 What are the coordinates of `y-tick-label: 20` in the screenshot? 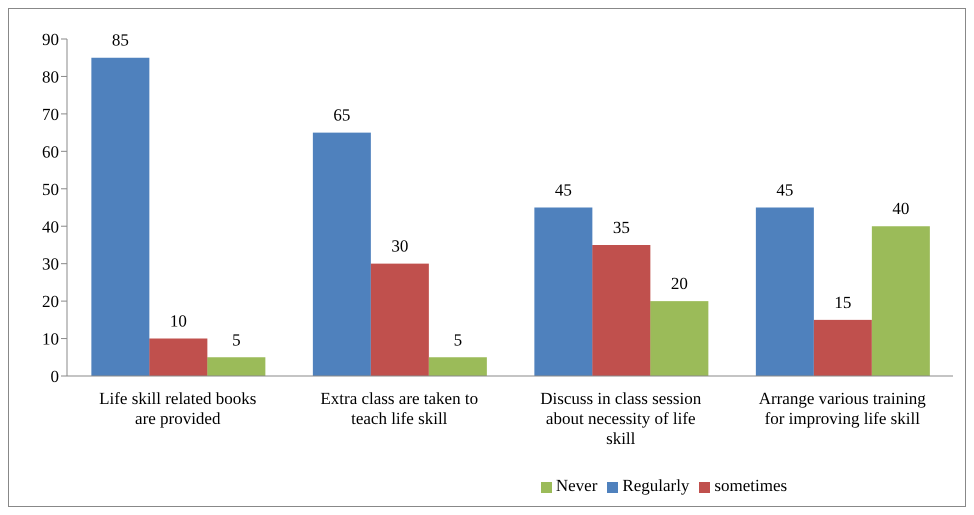 It's located at (50, 302).